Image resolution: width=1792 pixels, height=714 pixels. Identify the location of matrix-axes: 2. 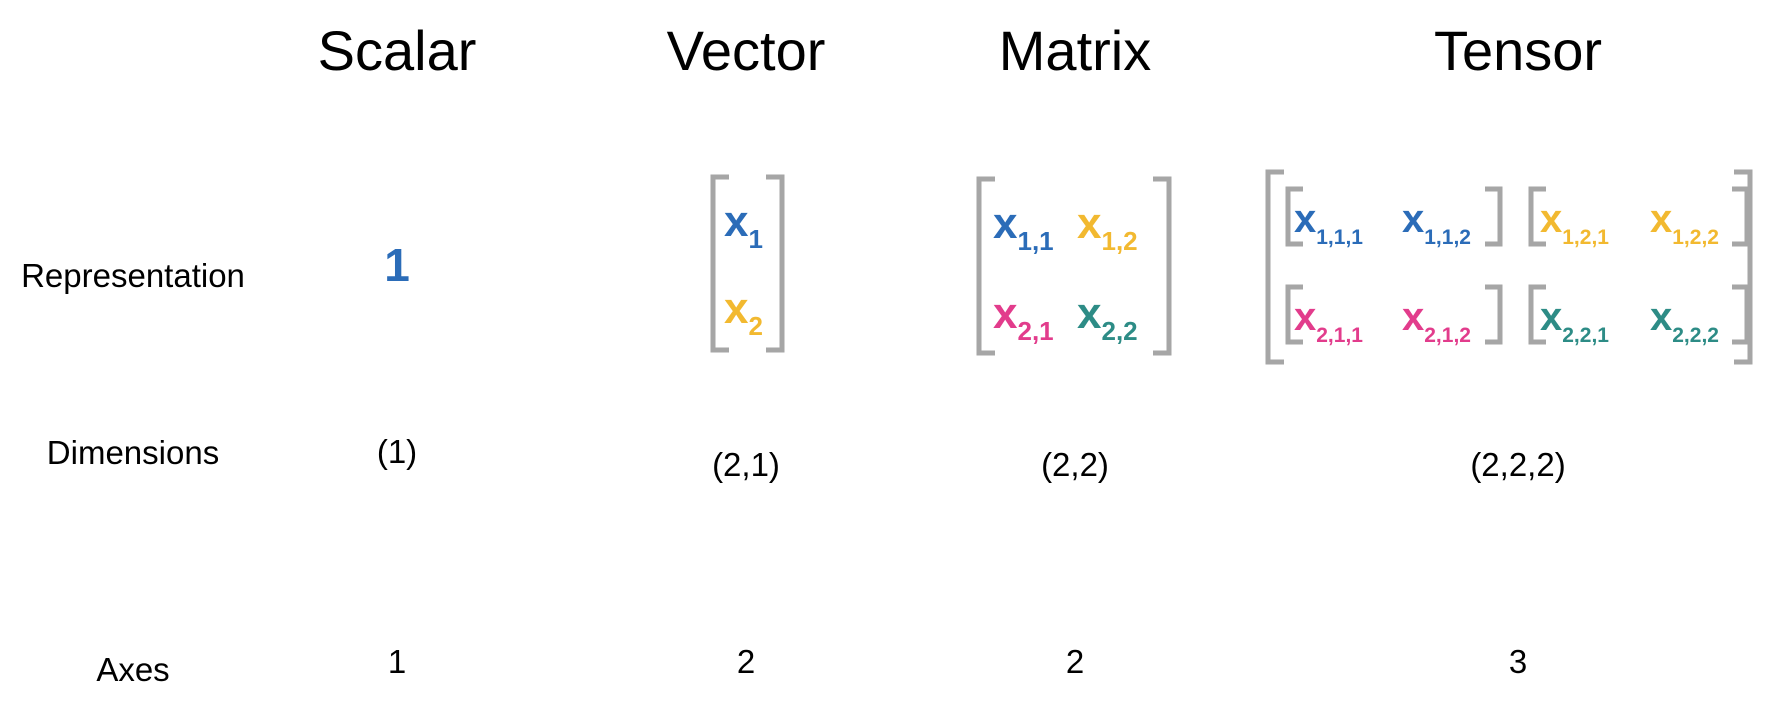
(1075, 661).